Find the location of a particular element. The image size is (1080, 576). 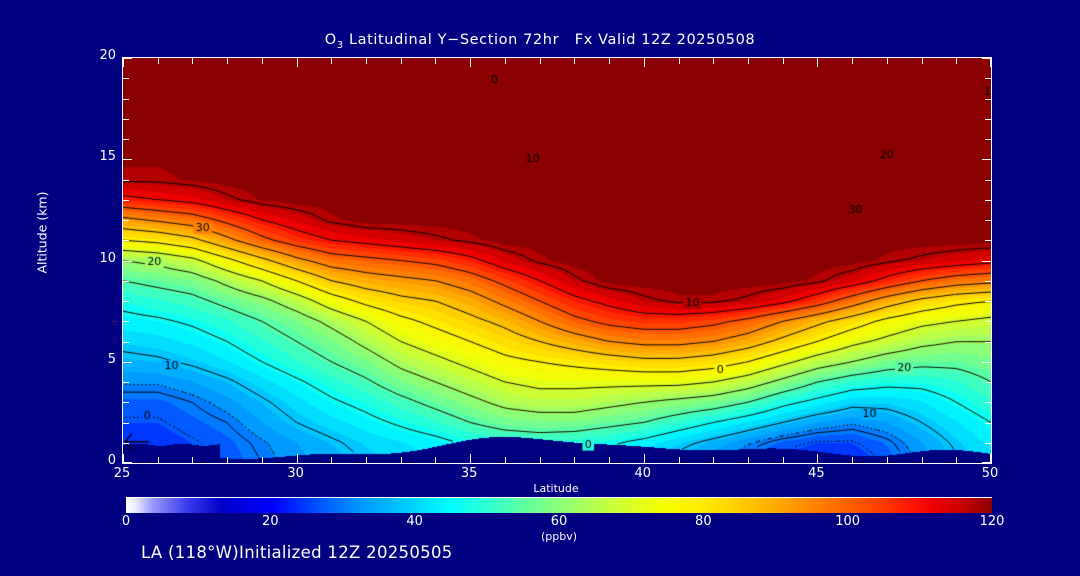

y-tick-label: 5 is located at coordinates (111, 359).